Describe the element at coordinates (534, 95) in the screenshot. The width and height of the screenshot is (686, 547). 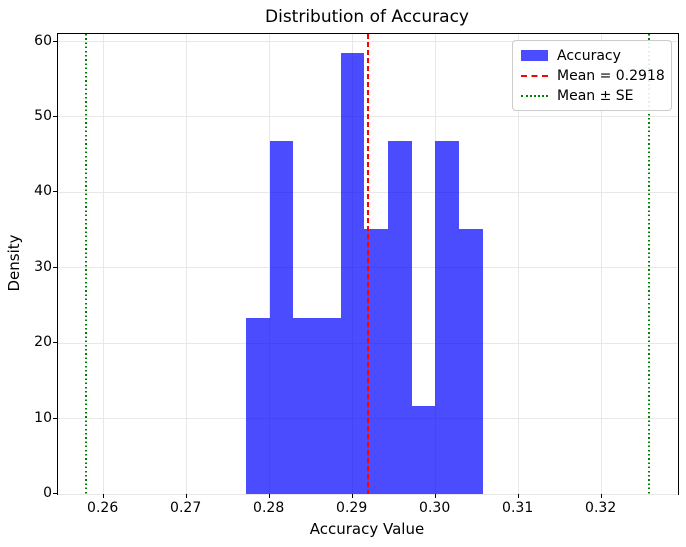
I see `se-dotted-line-icon` at that location.